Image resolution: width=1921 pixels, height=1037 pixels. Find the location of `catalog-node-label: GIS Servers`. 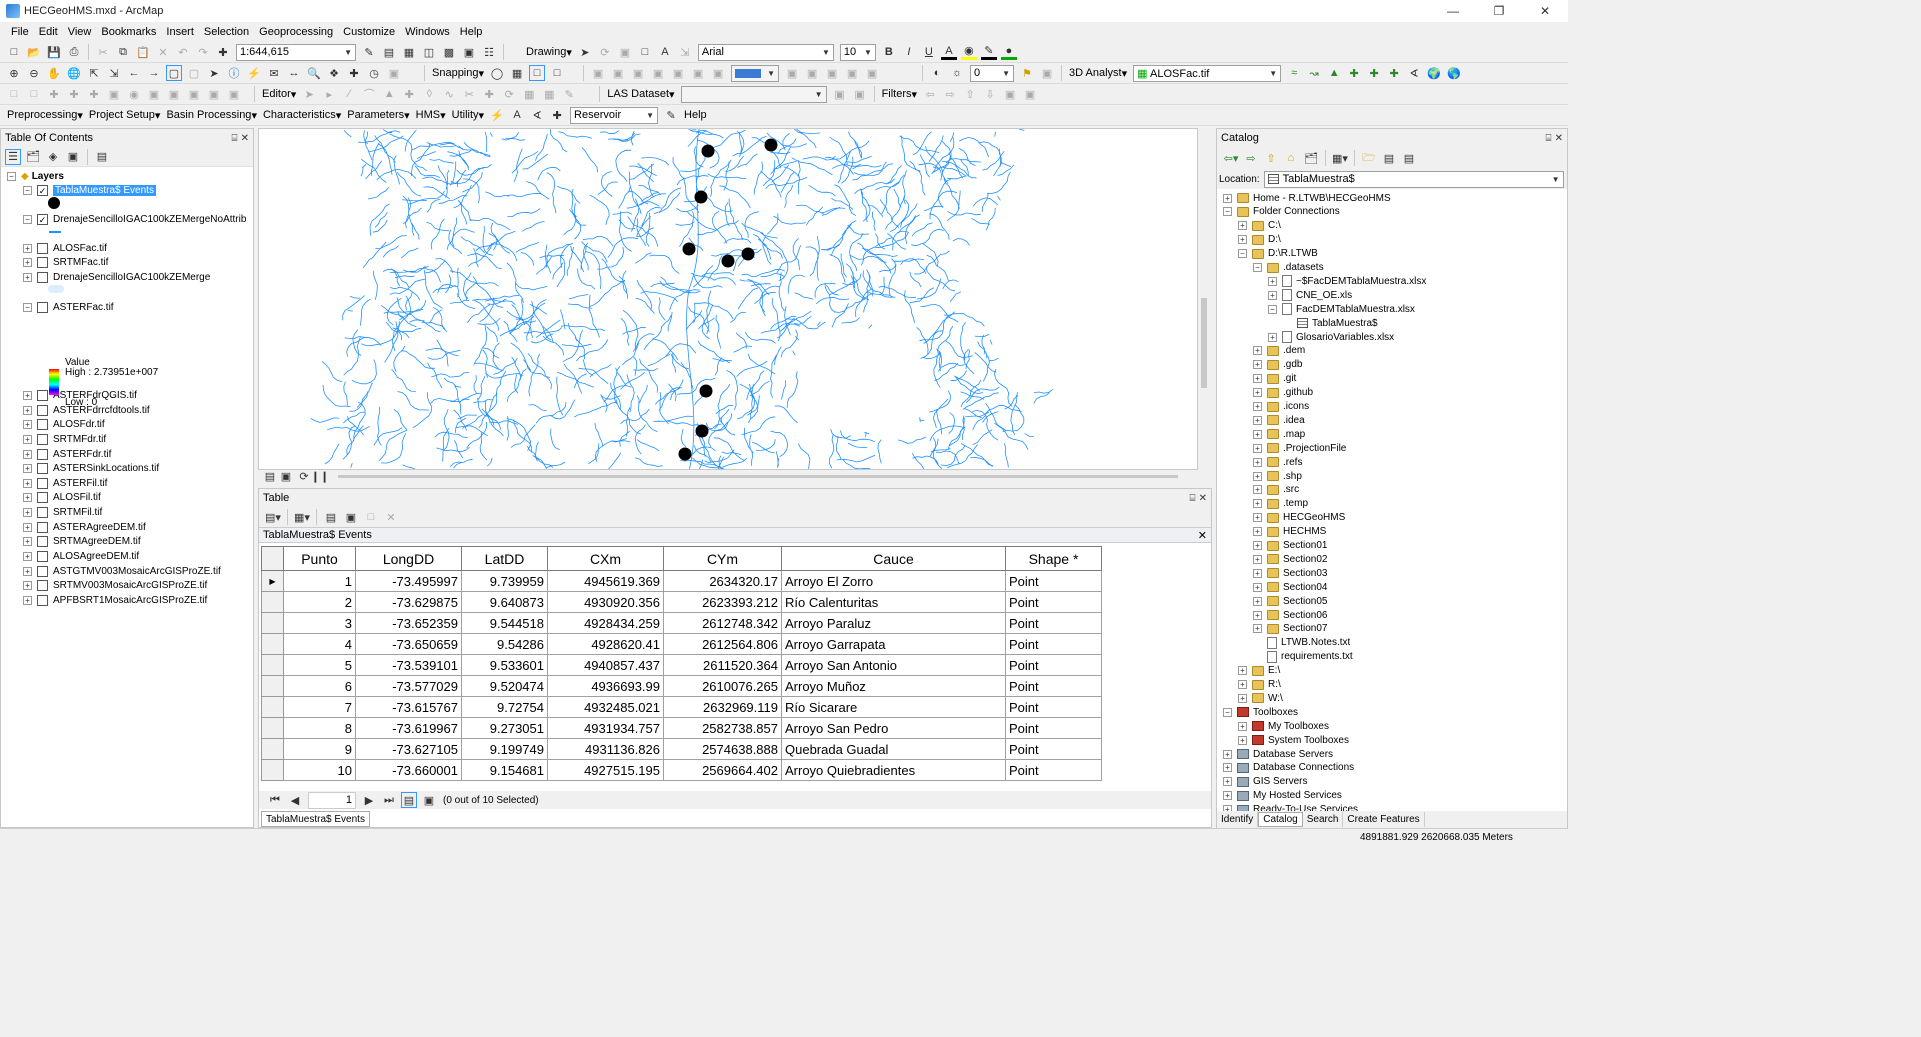

catalog-node-label: GIS Servers is located at coordinates (1280, 782).